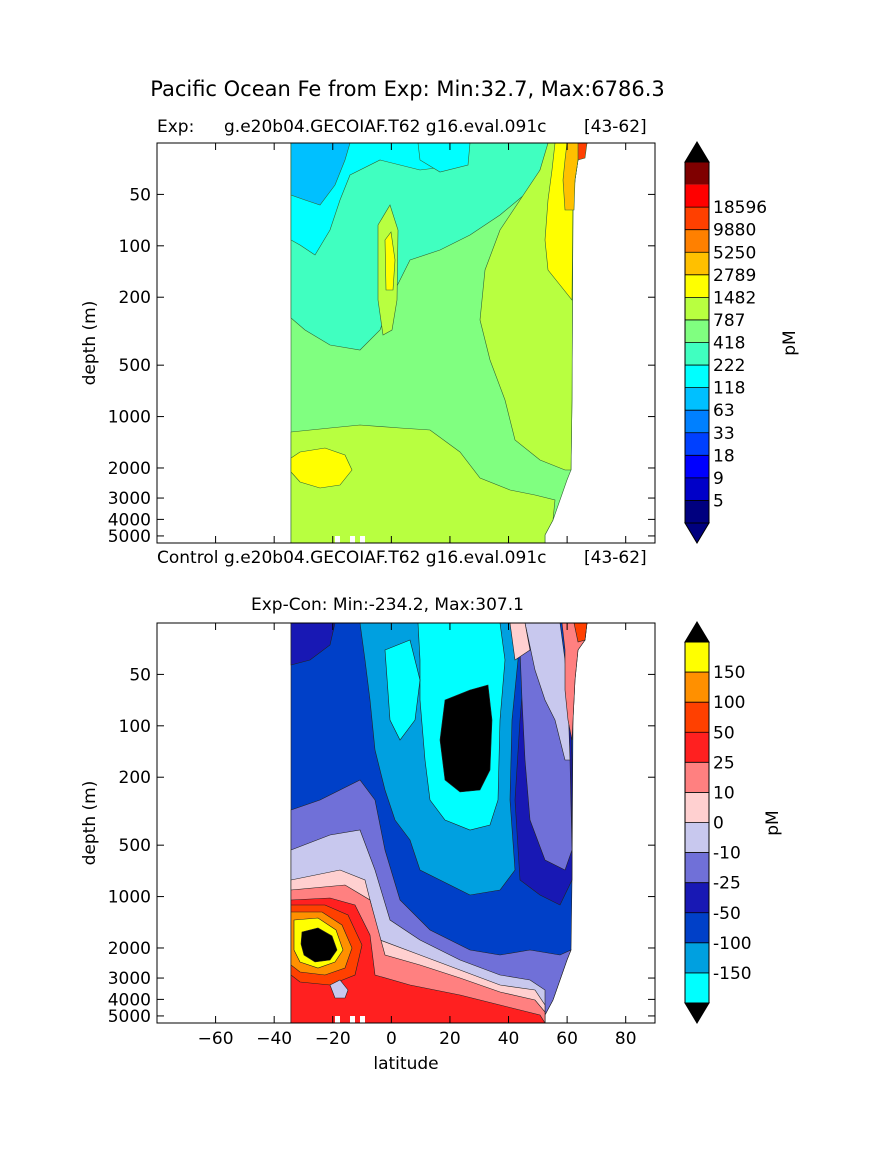  What do you see at coordinates (216, 1039) in the screenshot?
I see `bottom-xtick-label: −60` at bounding box center [216, 1039].